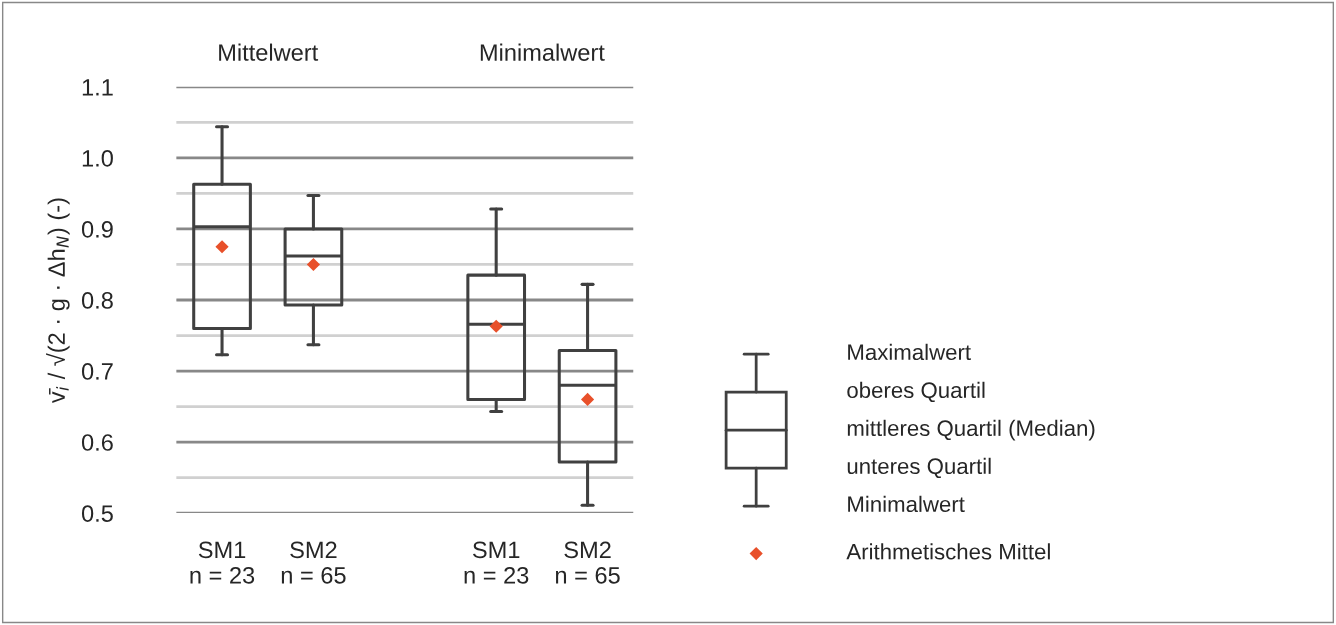 The image size is (1336, 625). Describe the element at coordinates (97, 300) in the screenshot. I see `y-tick-label: 0.8` at that location.